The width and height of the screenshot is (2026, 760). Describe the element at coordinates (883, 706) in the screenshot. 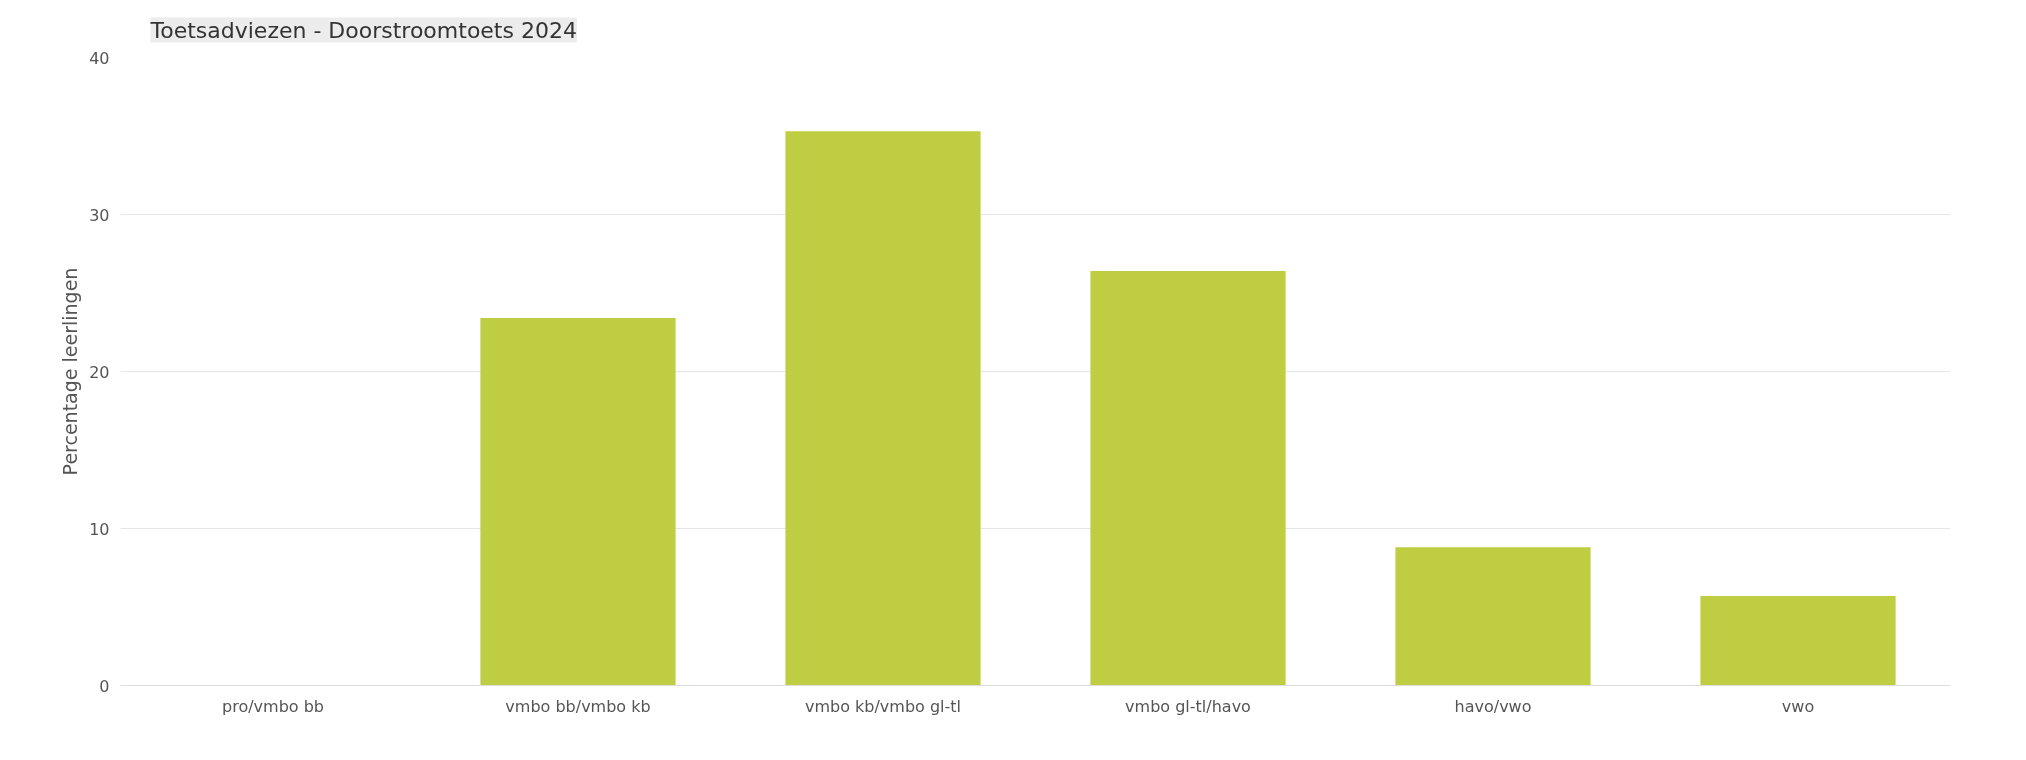

I see `x-tick-label: vmbo kb/vmbo gl-tl` at that location.